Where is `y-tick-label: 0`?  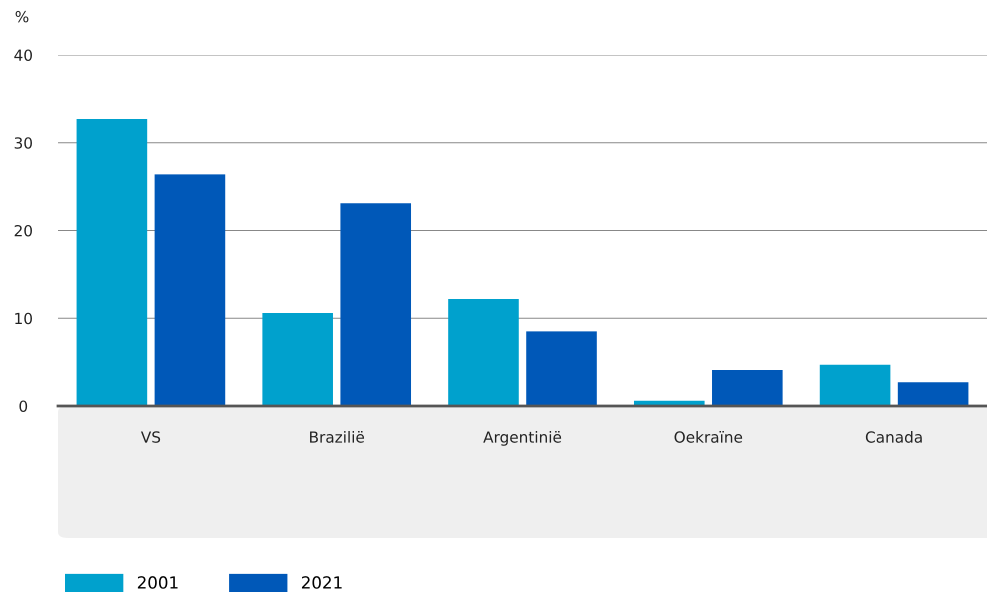 y-tick-label: 0 is located at coordinates (23, 406).